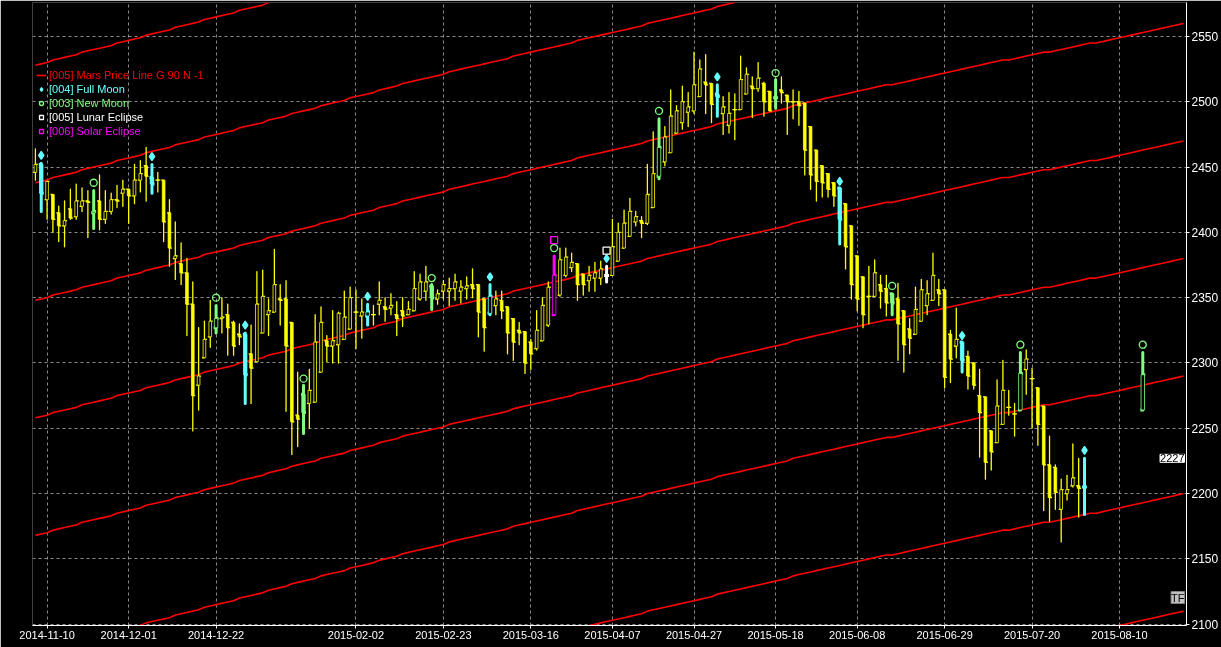  Describe the element at coordinates (1032, 634) in the screenshot. I see `x-tick-label: 2015-07-20` at that location.